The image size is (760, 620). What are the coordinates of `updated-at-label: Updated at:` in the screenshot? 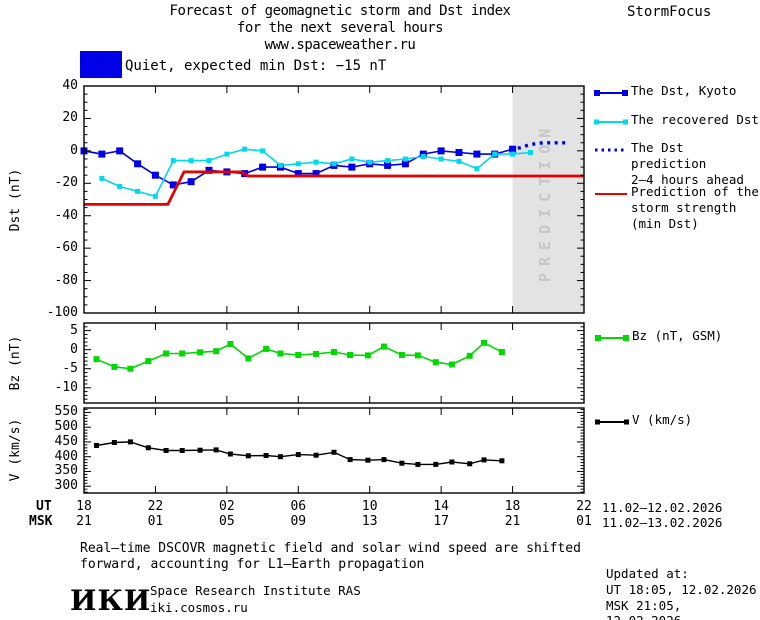 It's located at (647, 573).